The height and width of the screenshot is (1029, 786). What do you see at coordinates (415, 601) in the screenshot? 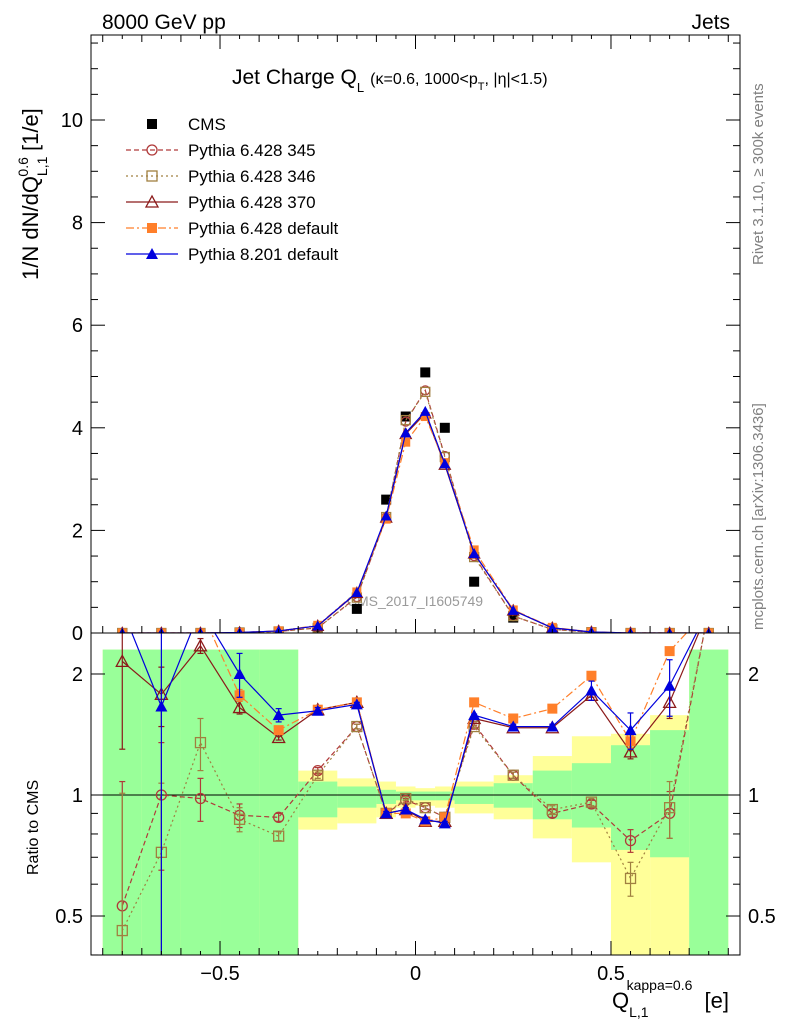
I see `watermark: CMS_2017_I1605749` at bounding box center [415, 601].